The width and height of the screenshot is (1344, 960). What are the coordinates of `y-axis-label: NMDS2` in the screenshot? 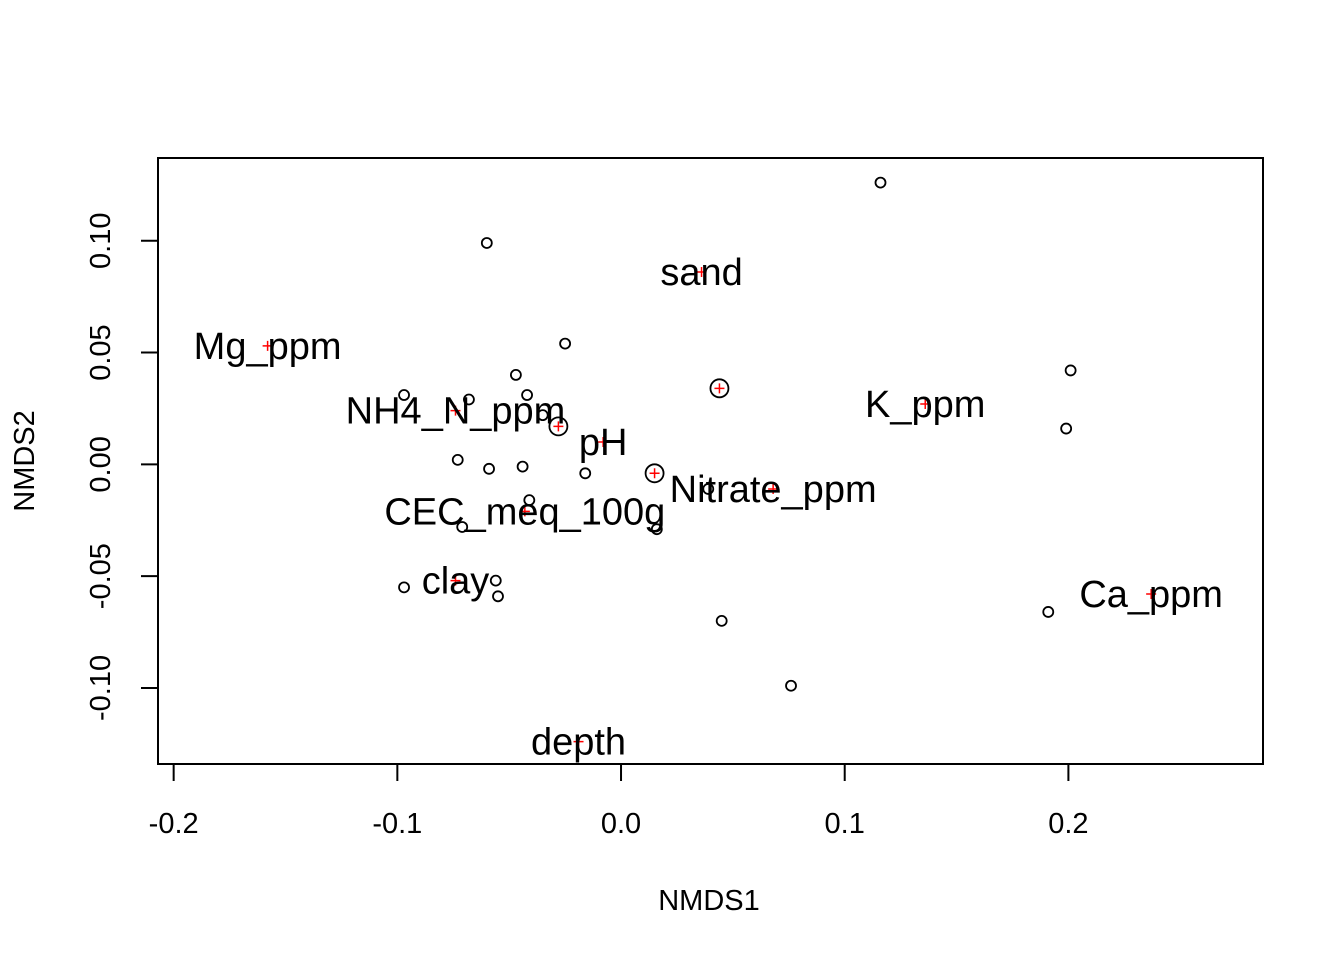 It's located at (25, 461).